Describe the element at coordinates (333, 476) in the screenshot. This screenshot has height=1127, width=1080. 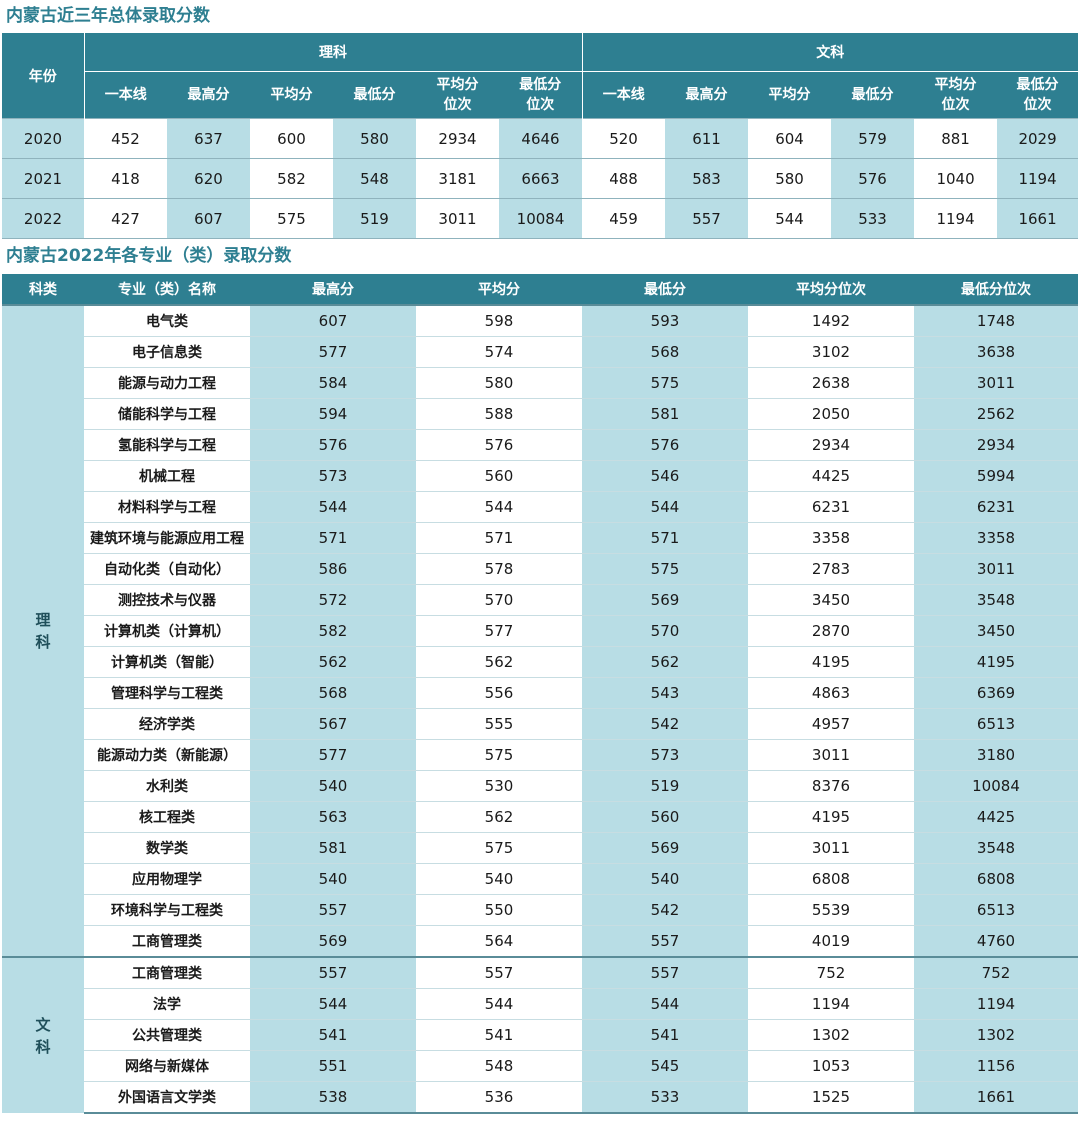
I see `score-cell: 573` at that location.